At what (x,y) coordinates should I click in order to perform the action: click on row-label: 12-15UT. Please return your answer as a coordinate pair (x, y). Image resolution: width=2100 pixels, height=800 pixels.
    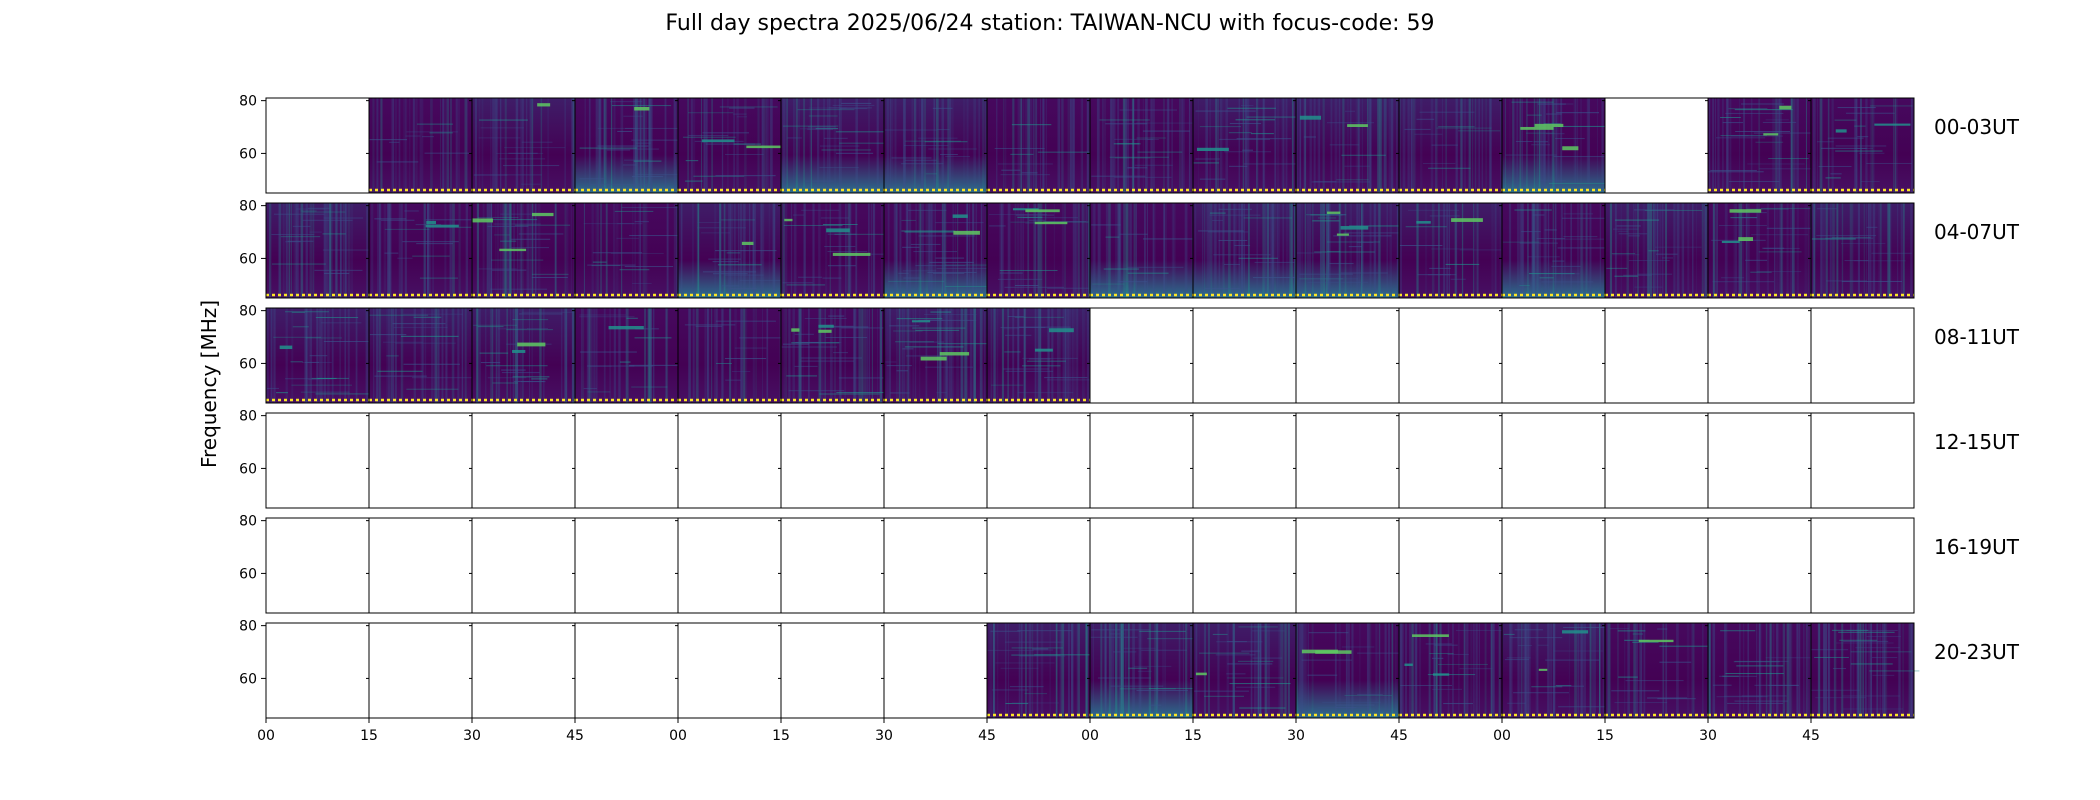
    Looking at the image, I should click on (1977, 442).